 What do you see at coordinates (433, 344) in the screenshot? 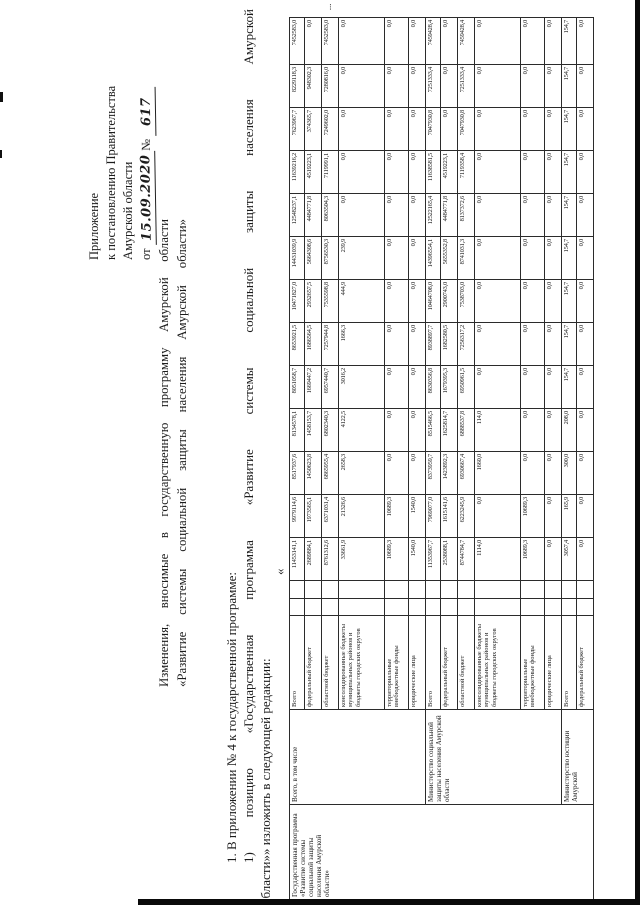
I see `amount-cell: 8938897,7` at bounding box center [433, 344].